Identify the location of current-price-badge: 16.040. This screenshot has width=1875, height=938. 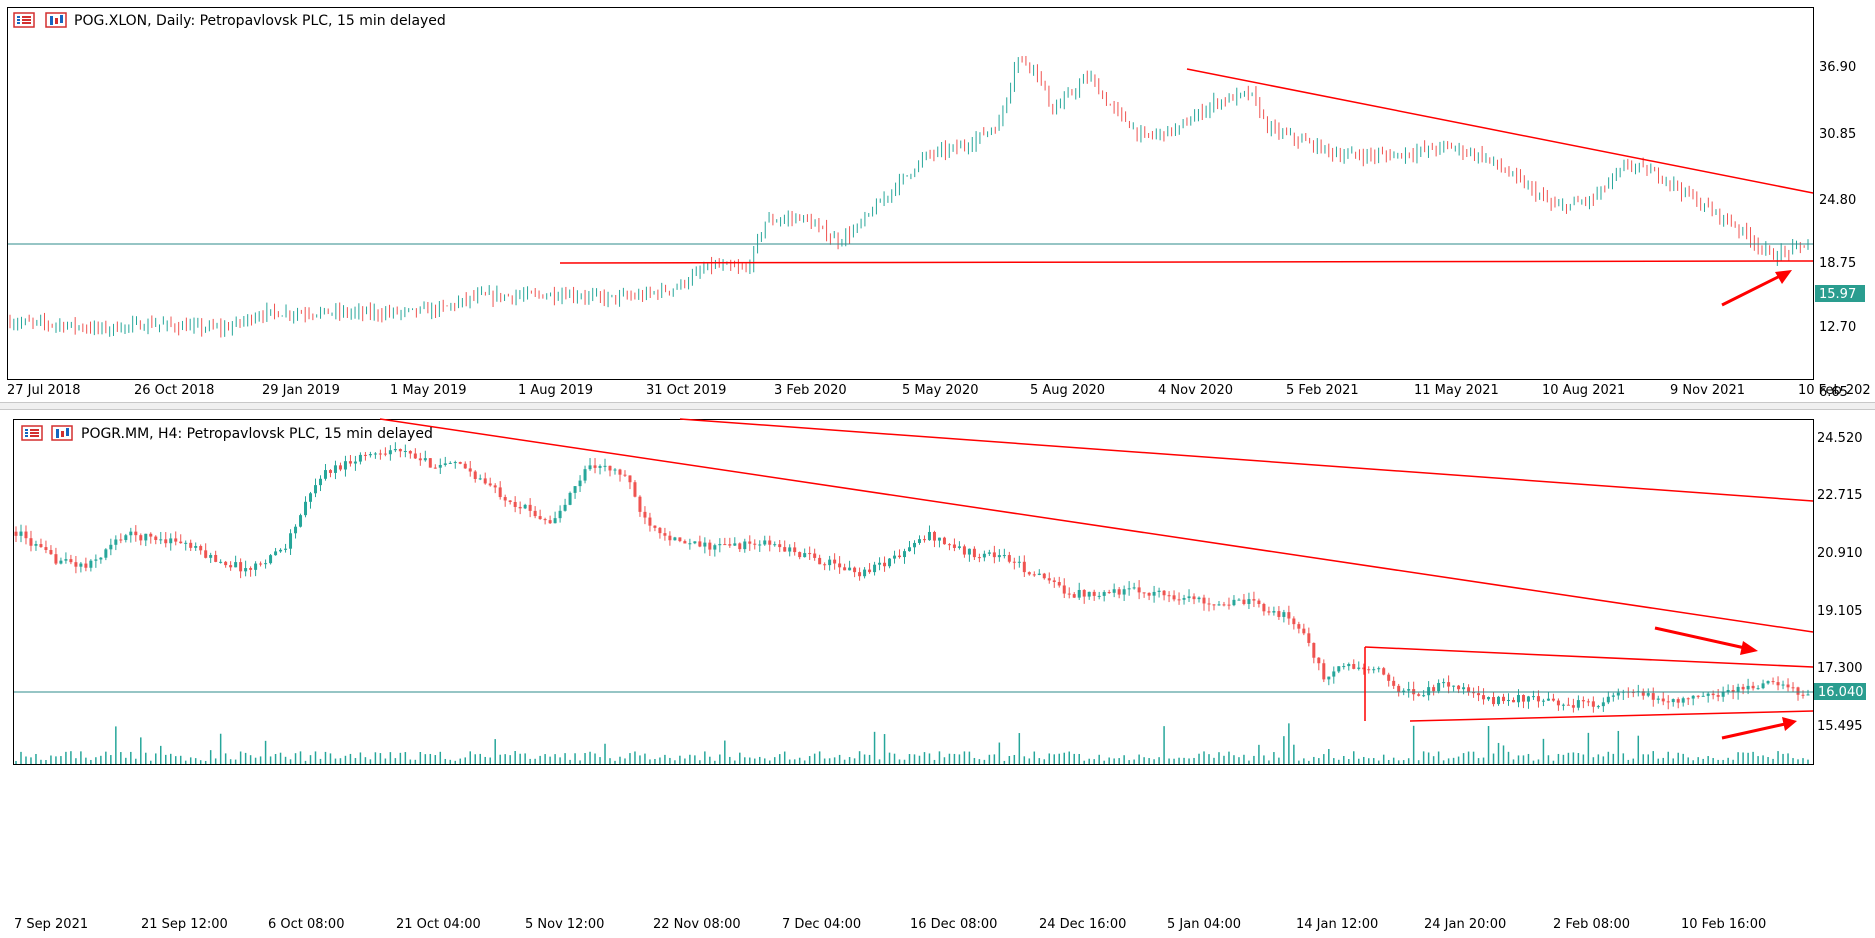
(1840, 691).